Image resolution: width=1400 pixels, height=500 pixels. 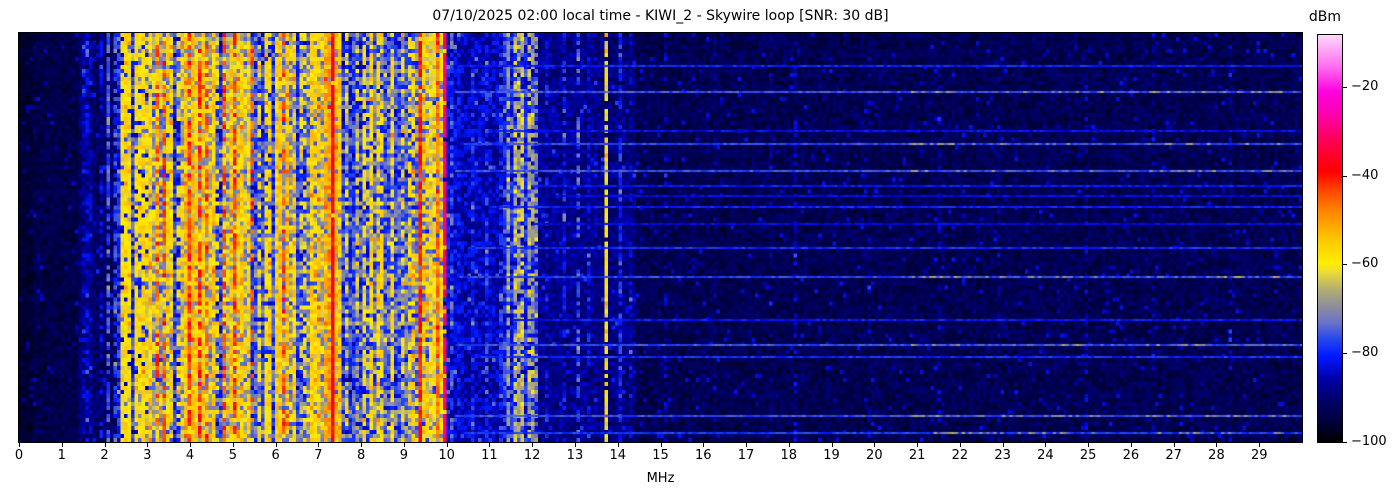 I want to click on x-tick-label: 7, so click(x=318, y=455).